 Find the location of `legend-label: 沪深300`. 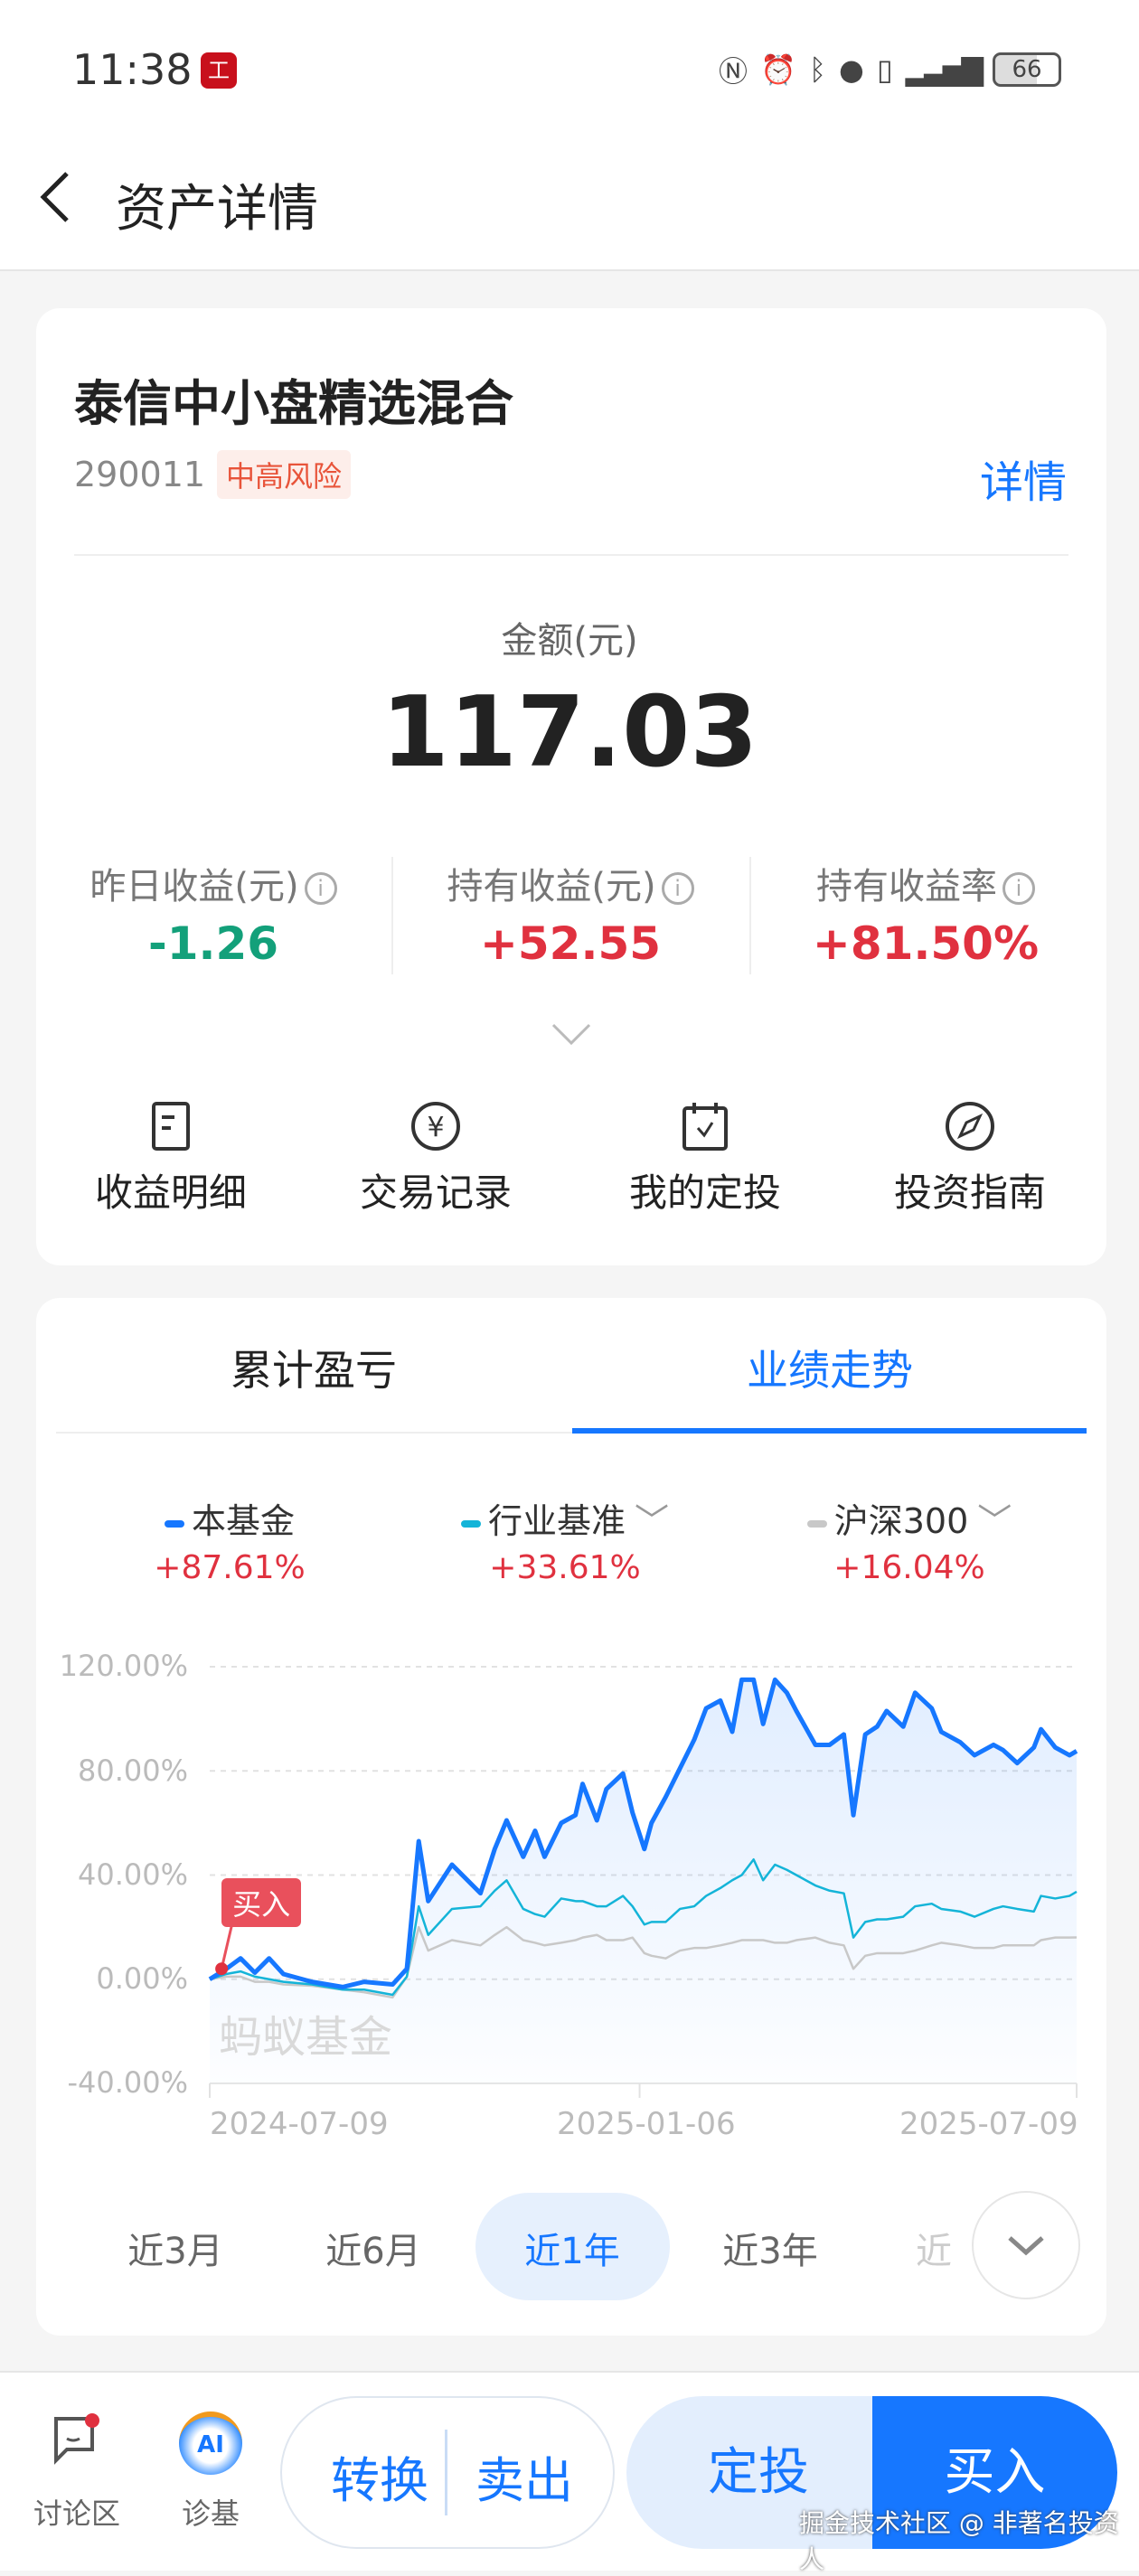

legend-label: 沪深300 is located at coordinates (901, 1521).